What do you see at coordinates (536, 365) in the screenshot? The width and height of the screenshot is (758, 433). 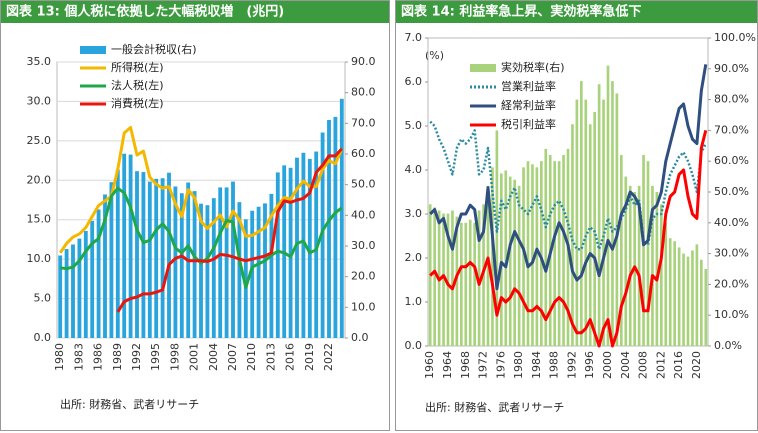 I see `x-tick-label: 1984` at bounding box center [536, 365].